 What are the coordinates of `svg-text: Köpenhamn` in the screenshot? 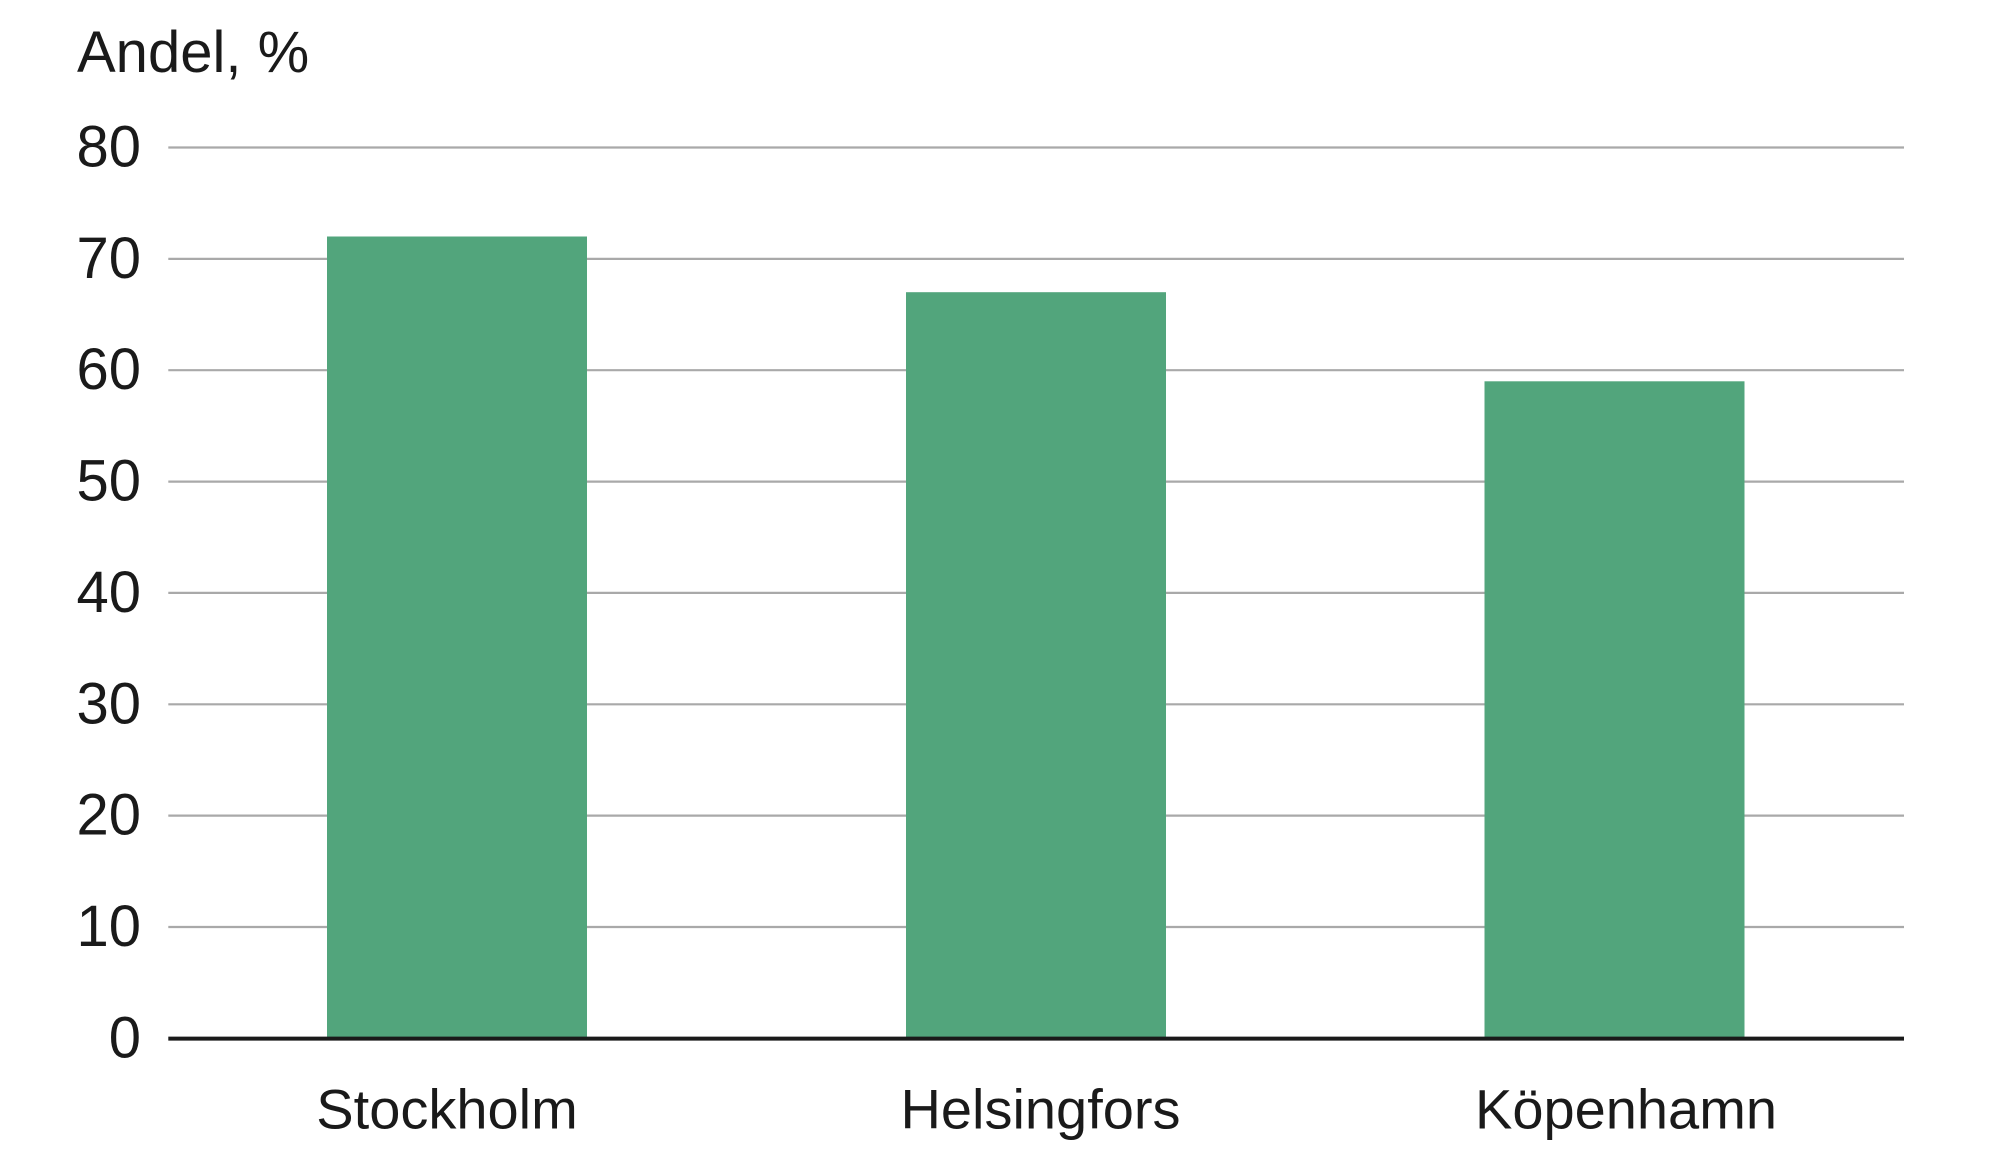 It's located at (1626, 1109).